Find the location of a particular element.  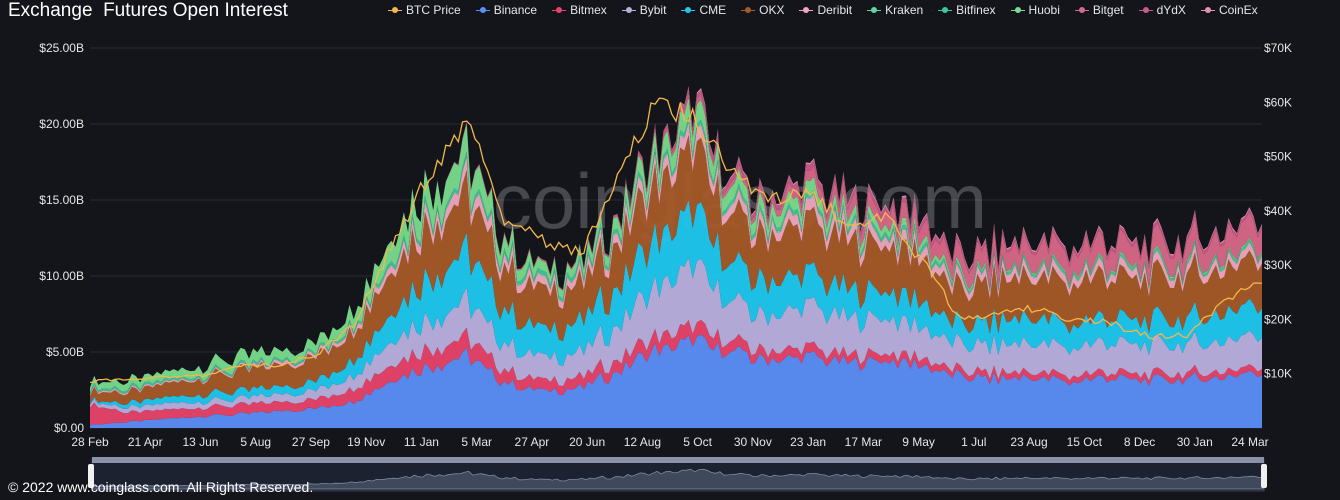

legend-item-okx: OKX is located at coordinates (762, 10).